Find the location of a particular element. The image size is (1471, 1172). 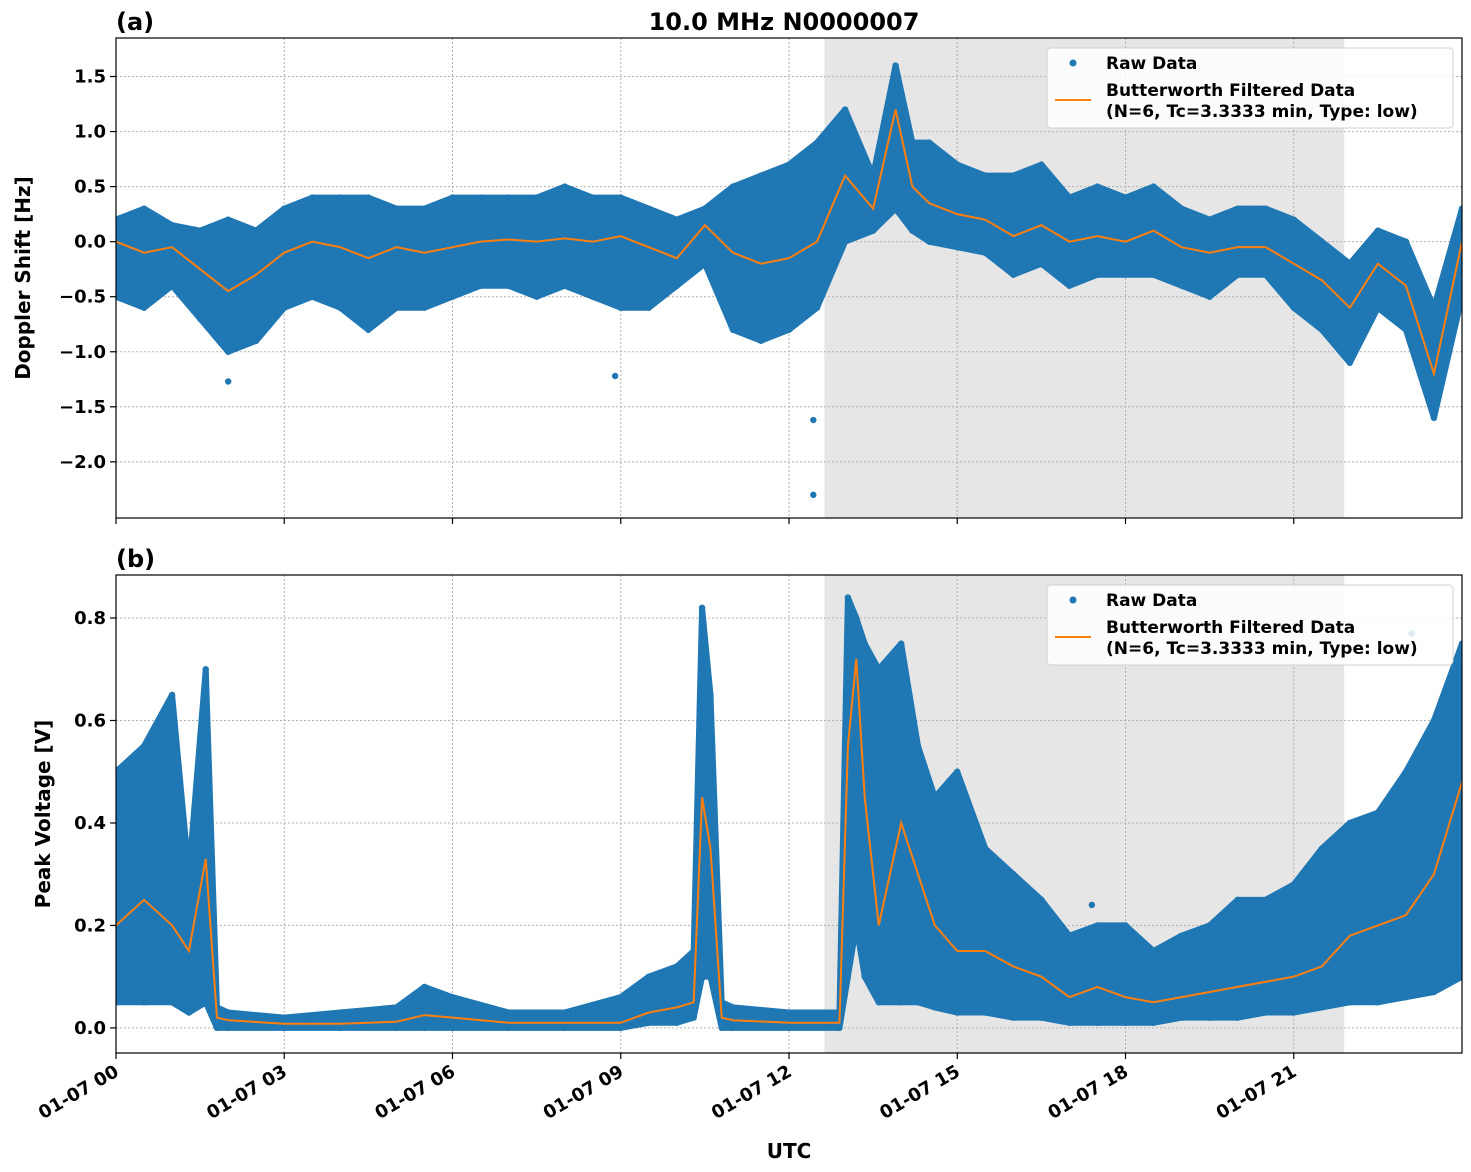

y-tick-label: 0.8 is located at coordinates (90, 618).